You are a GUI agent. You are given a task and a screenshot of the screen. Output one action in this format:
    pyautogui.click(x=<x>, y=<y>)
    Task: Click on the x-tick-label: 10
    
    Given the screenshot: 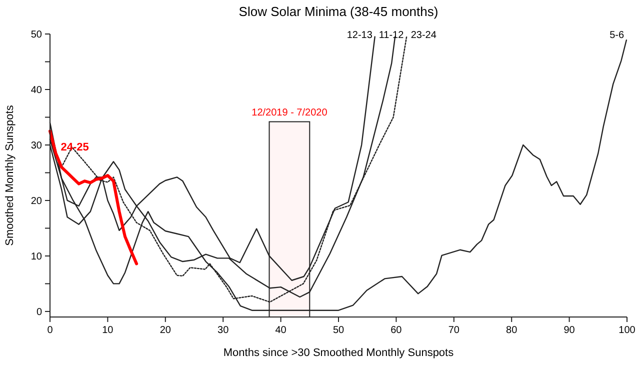 What is the action you would take?
    pyautogui.click(x=108, y=330)
    